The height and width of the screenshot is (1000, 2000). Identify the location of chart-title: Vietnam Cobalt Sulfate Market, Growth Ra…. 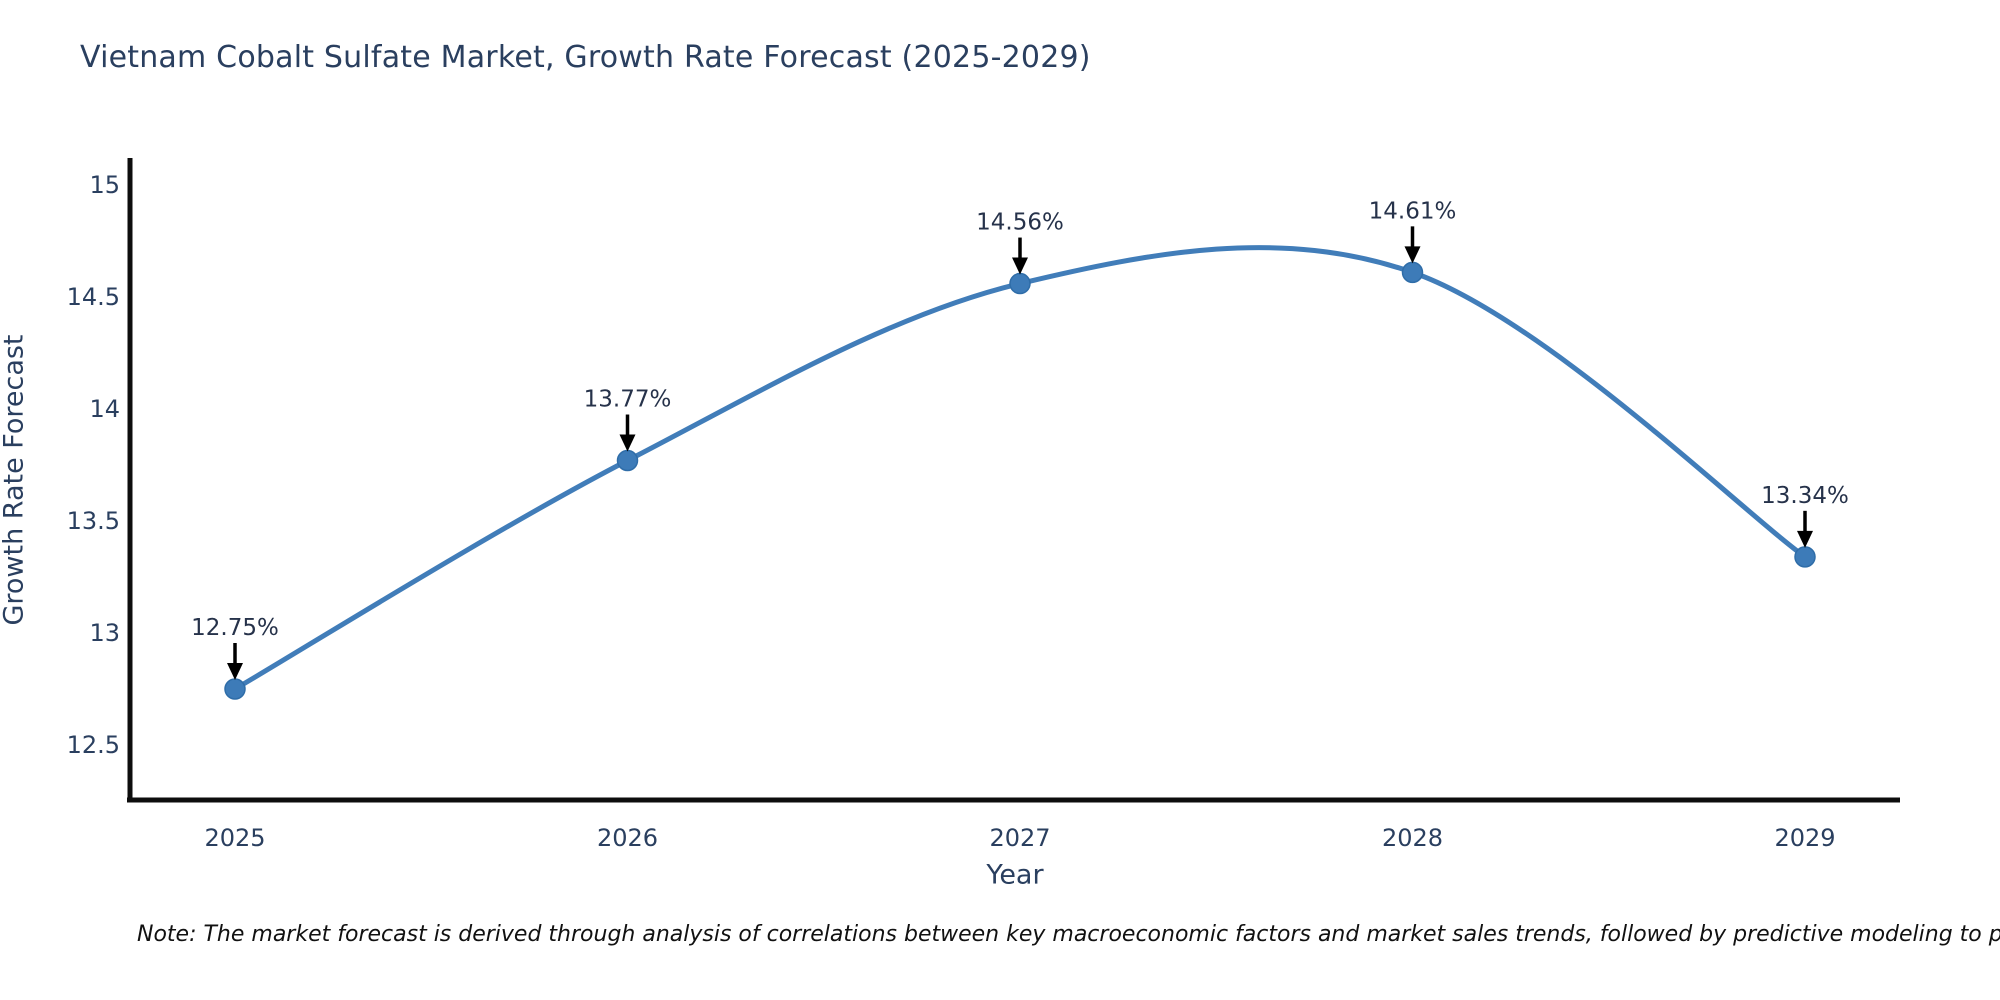
(585, 57).